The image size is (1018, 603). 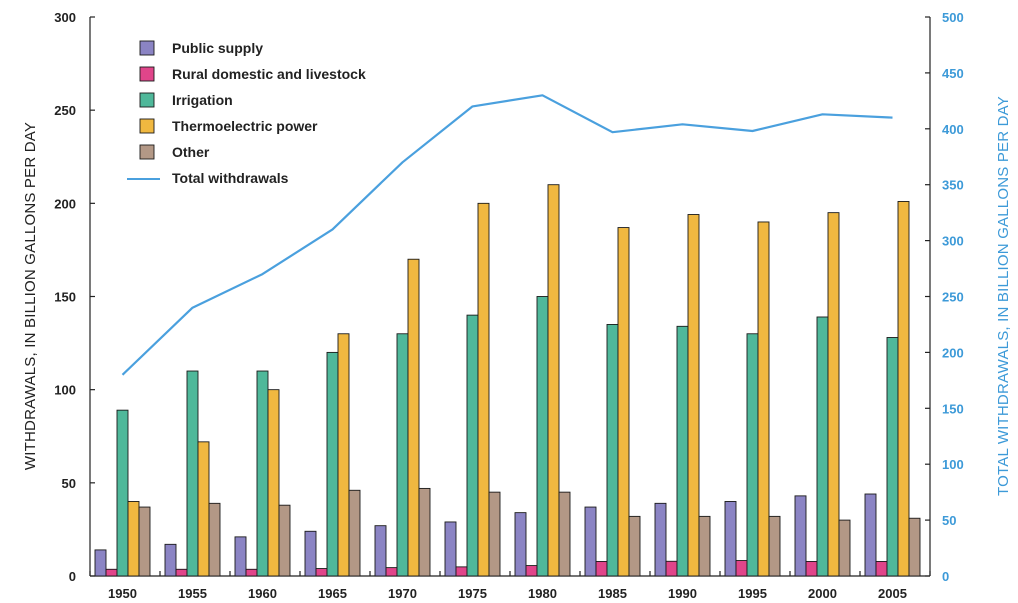 What do you see at coordinates (269, 74) in the screenshot?
I see `legend-label: Rural domestic and livestock` at bounding box center [269, 74].